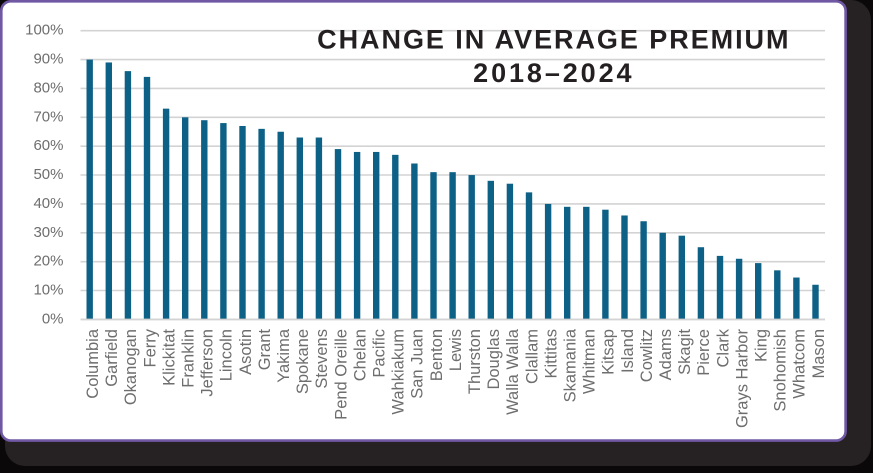 The height and width of the screenshot is (473, 873). What do you see at coordinates (380, 353) in the screenshot?
I see `svg-text: Pacific` at bounding box center [380, 353].